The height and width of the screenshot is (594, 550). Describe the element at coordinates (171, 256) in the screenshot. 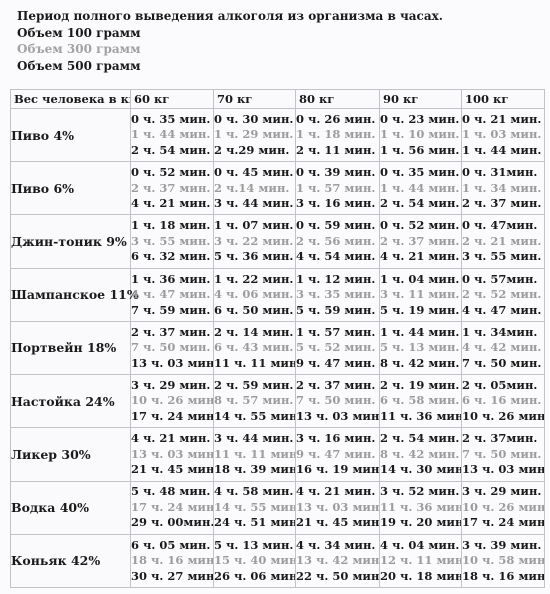

I see `time-value-500g: 6 ч. 32 мин.` at that location.